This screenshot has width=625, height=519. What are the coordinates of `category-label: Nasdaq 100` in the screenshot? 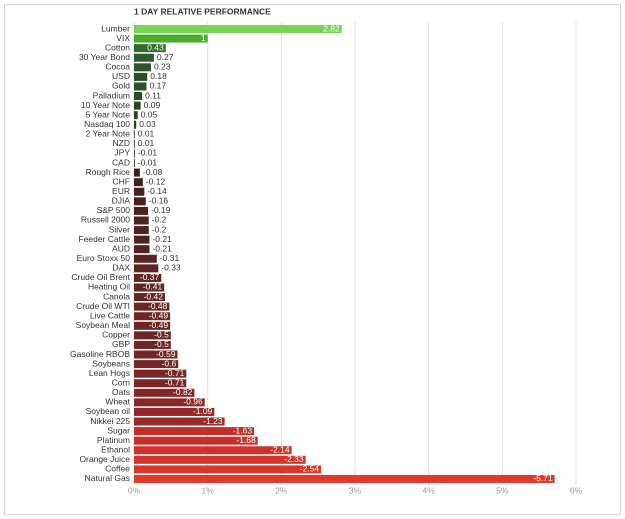 It's located at (107, 124).